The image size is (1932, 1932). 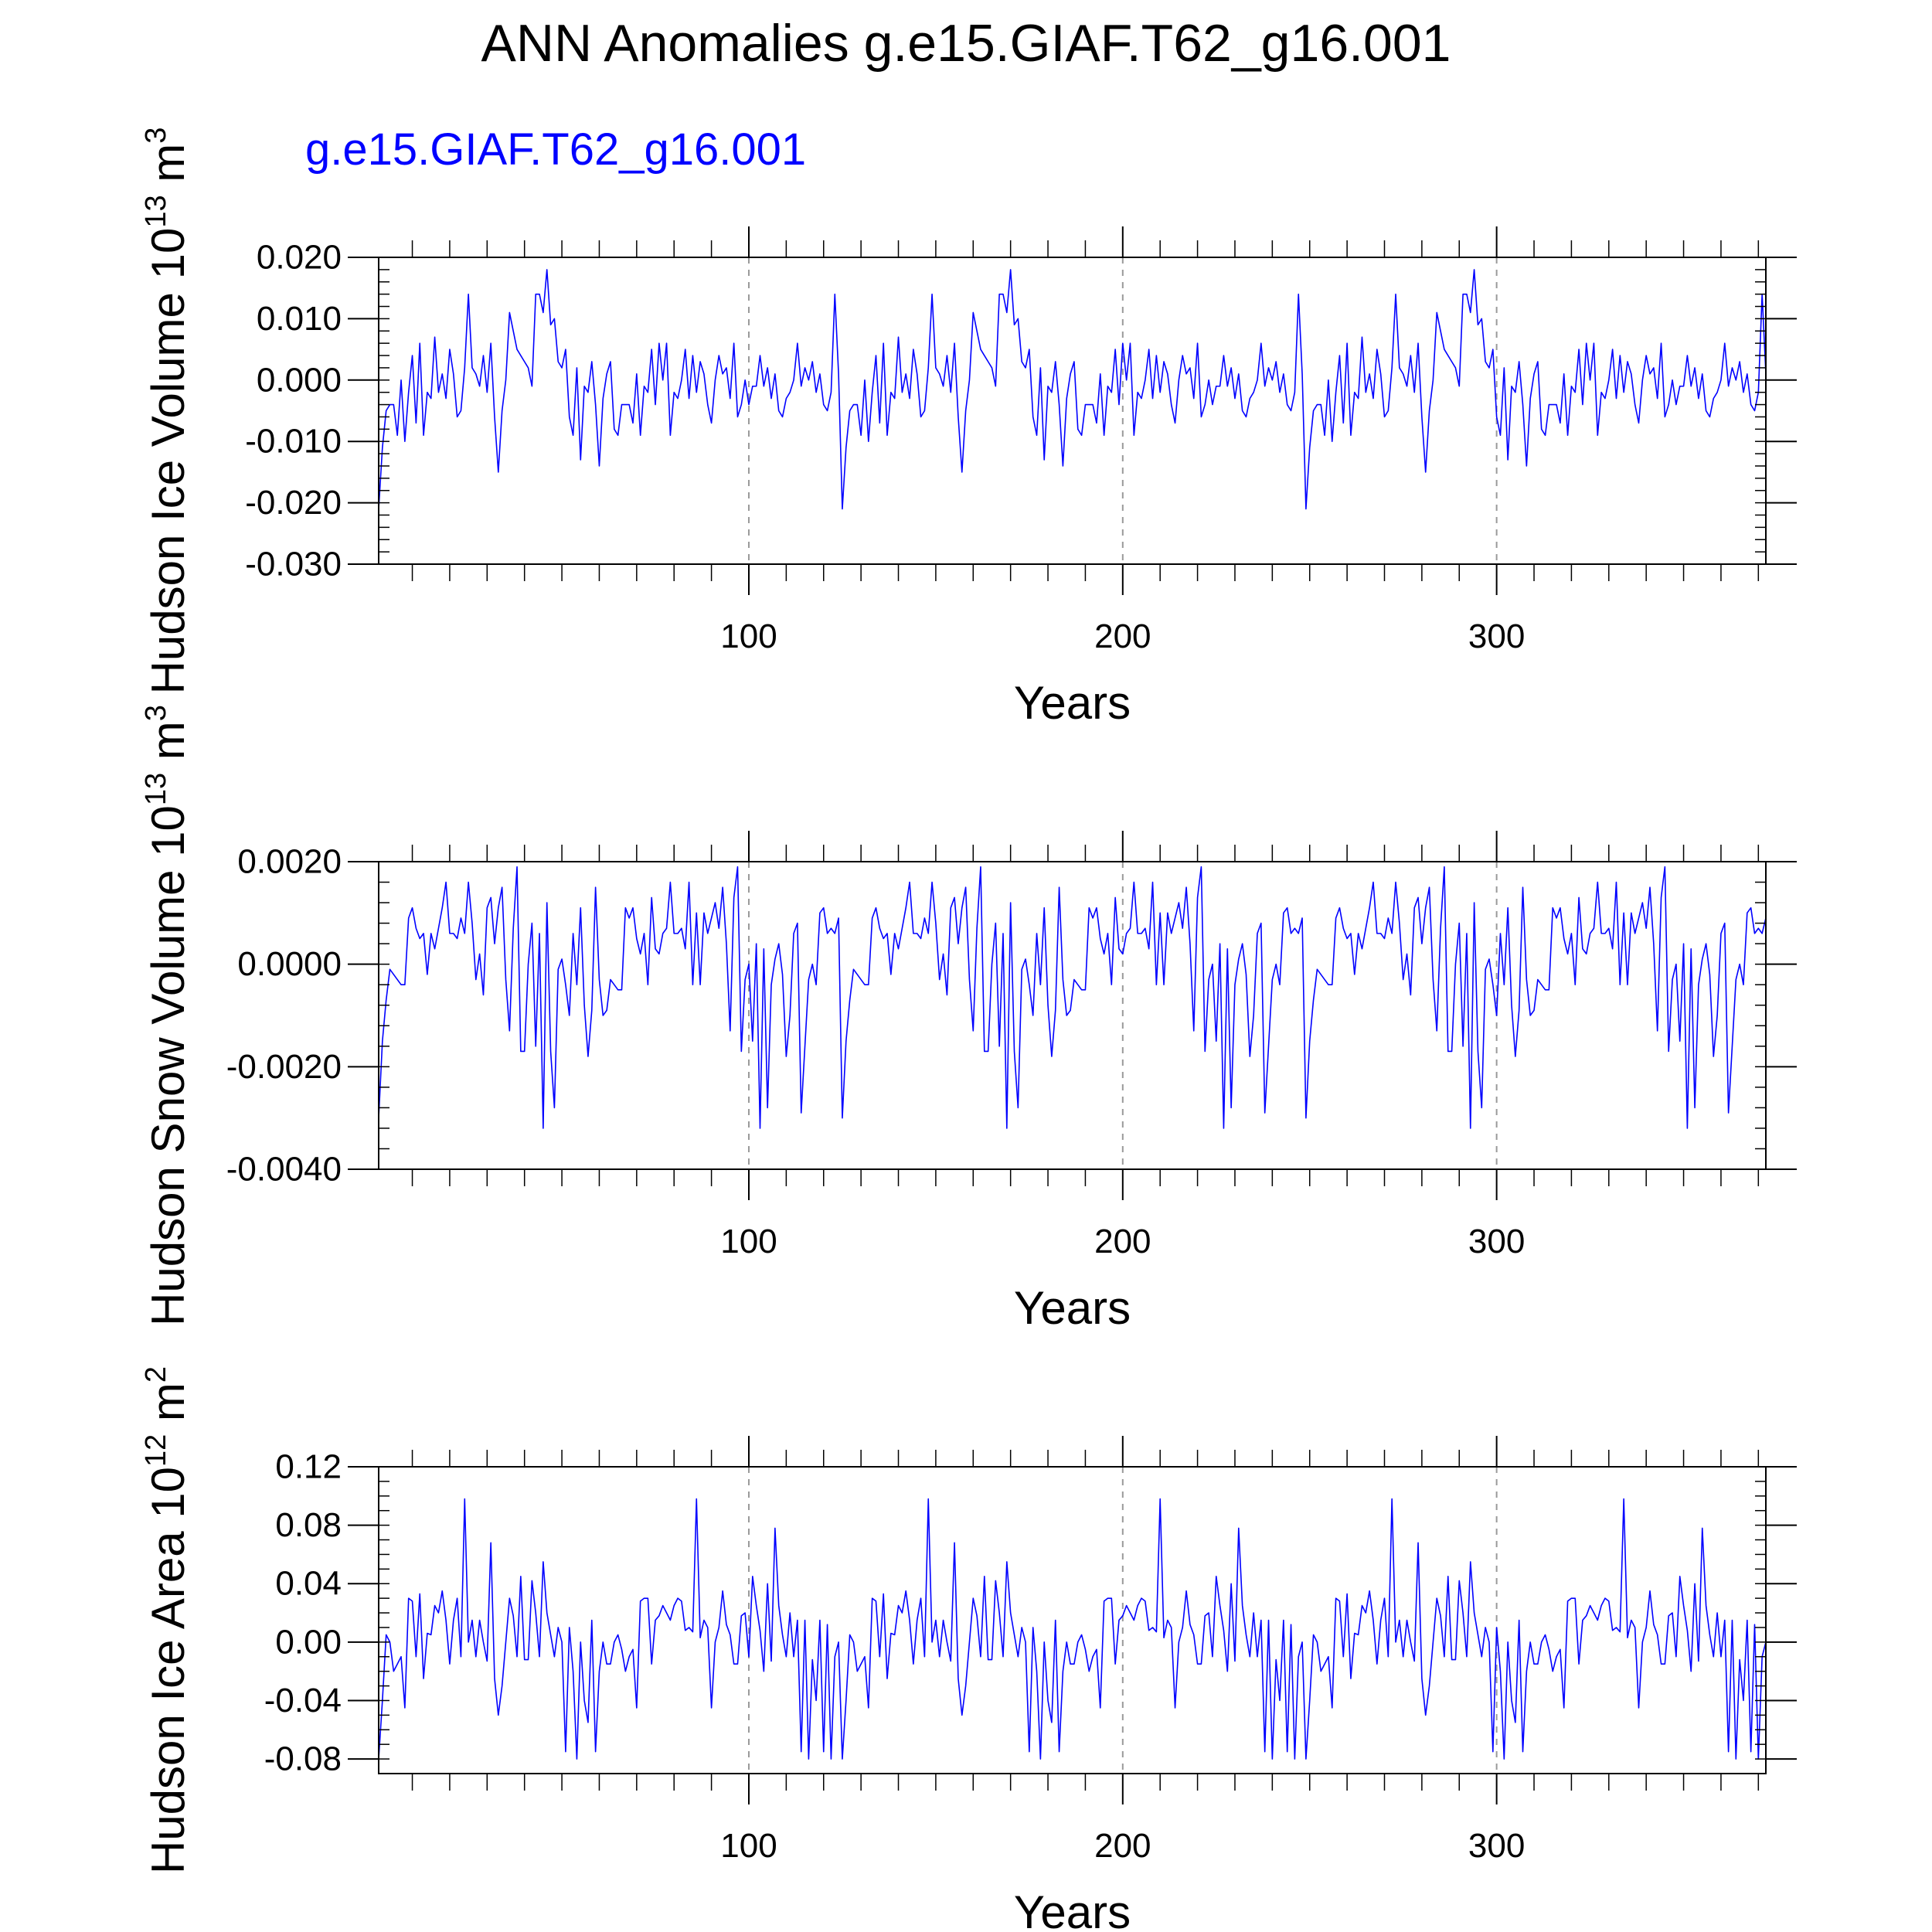 What do you see at coordinates (308, 1642) in the screenshot?
I see `y-tick-label: 0.00` at bounding box center [308, 1642].